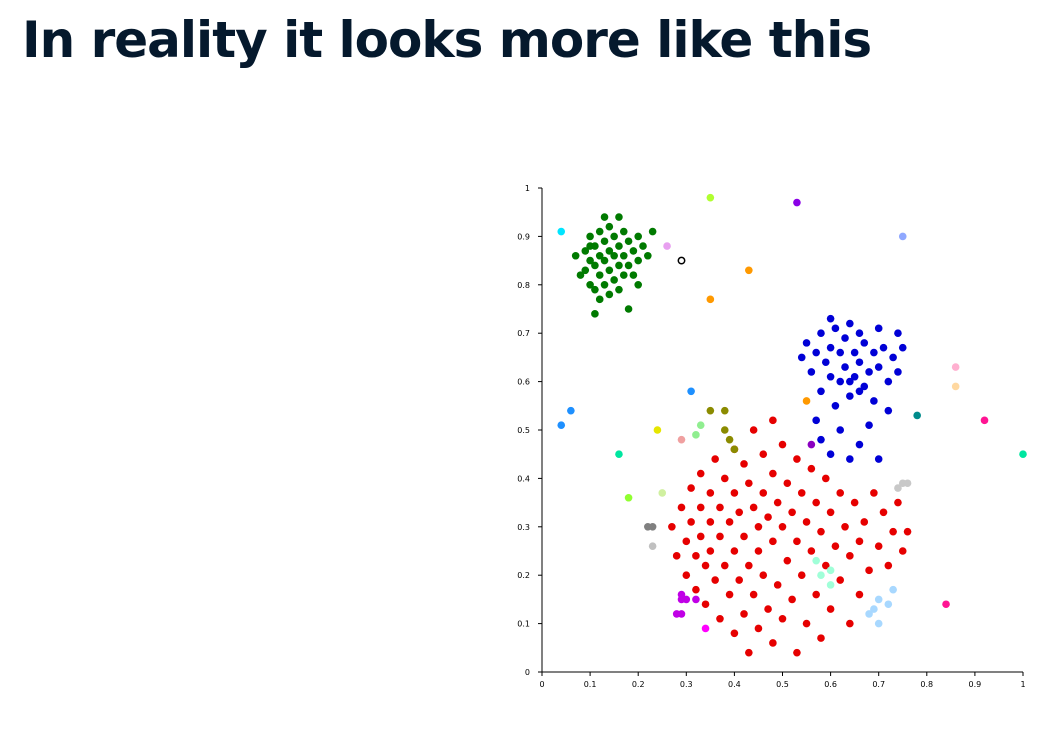 The width and height of the screenshot is (1055, 752). What do you see at coordinates (878, 684) in the screenshot?
I see `x-tick-label: 0.7` at bounding box center [878, 684].